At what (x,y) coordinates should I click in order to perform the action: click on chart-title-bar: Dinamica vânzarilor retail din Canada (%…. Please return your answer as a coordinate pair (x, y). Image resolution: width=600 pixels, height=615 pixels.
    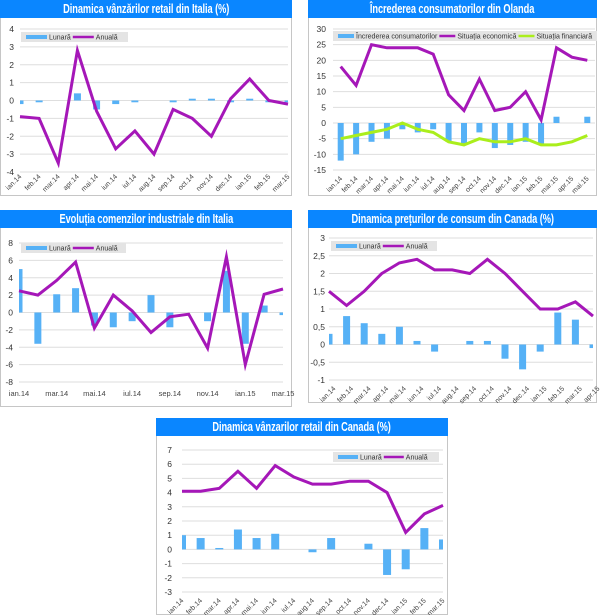
    Looking at the image, I should click on (302, 427).